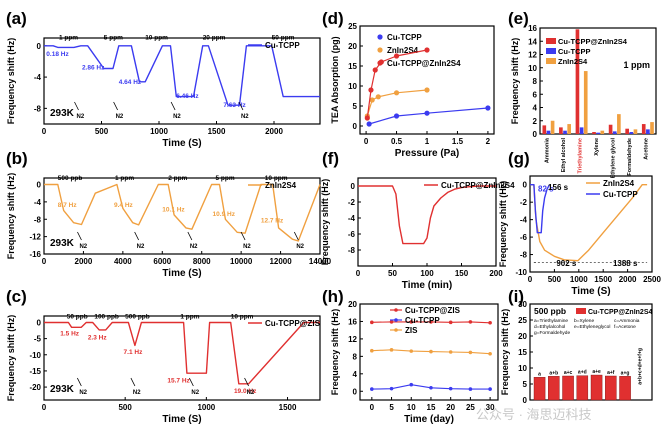  Describe the element at coordinates (535, 108) in the screenshot. I see `y-tick-label: 4` at that location.